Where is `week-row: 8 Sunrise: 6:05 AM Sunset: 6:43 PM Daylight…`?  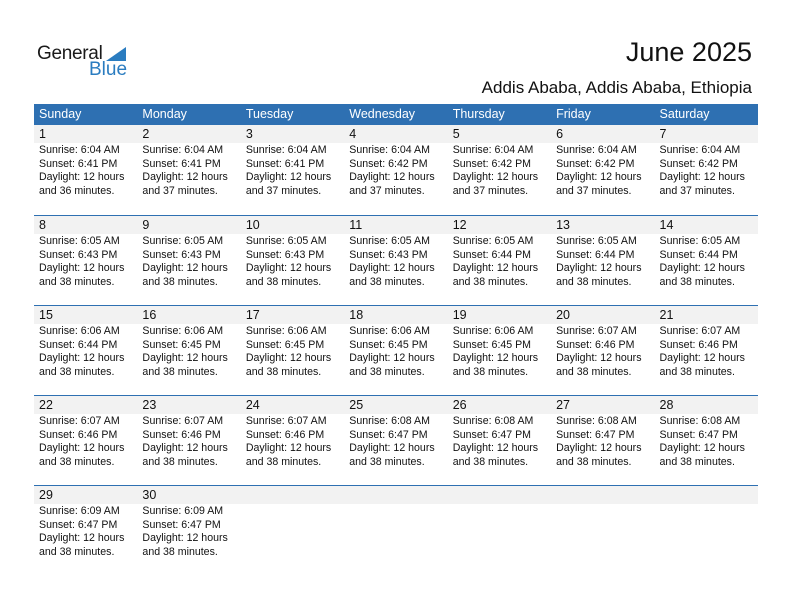
week-row: 8 Sunrise: 6:05 AM Sunset: 6:43 PM Daylight… is located at coordinates (396, 260).